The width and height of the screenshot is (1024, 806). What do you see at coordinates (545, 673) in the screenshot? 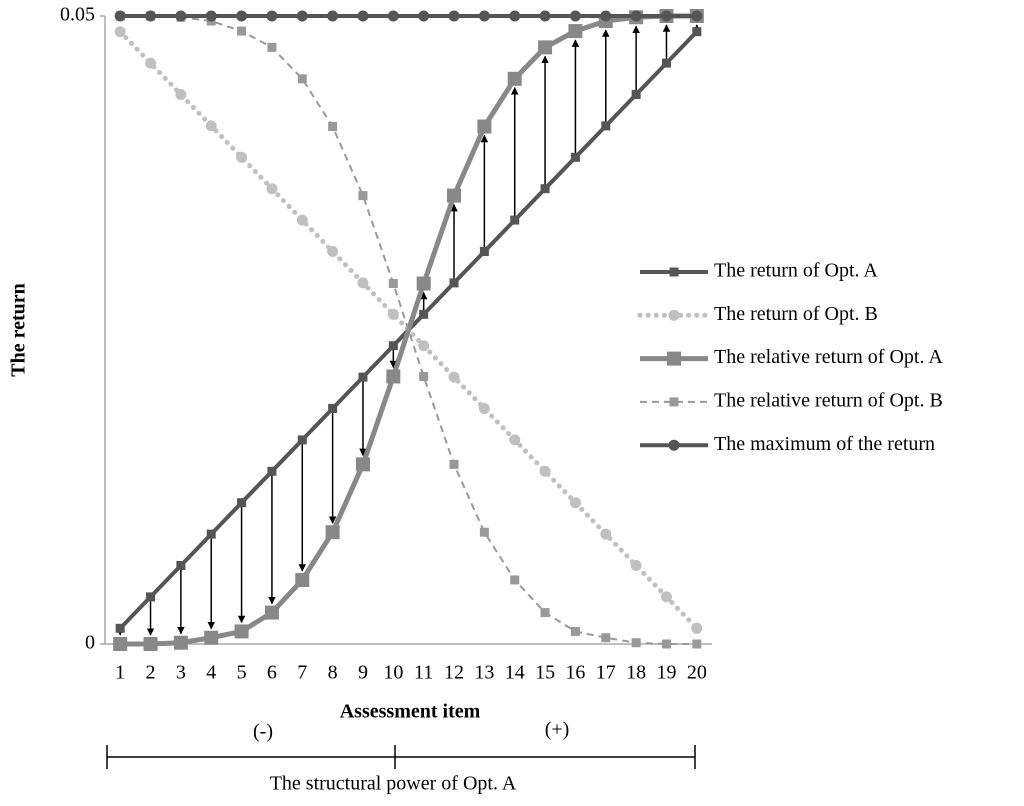
I see `x-tick-label: 15` at bounding box center [545, 673].